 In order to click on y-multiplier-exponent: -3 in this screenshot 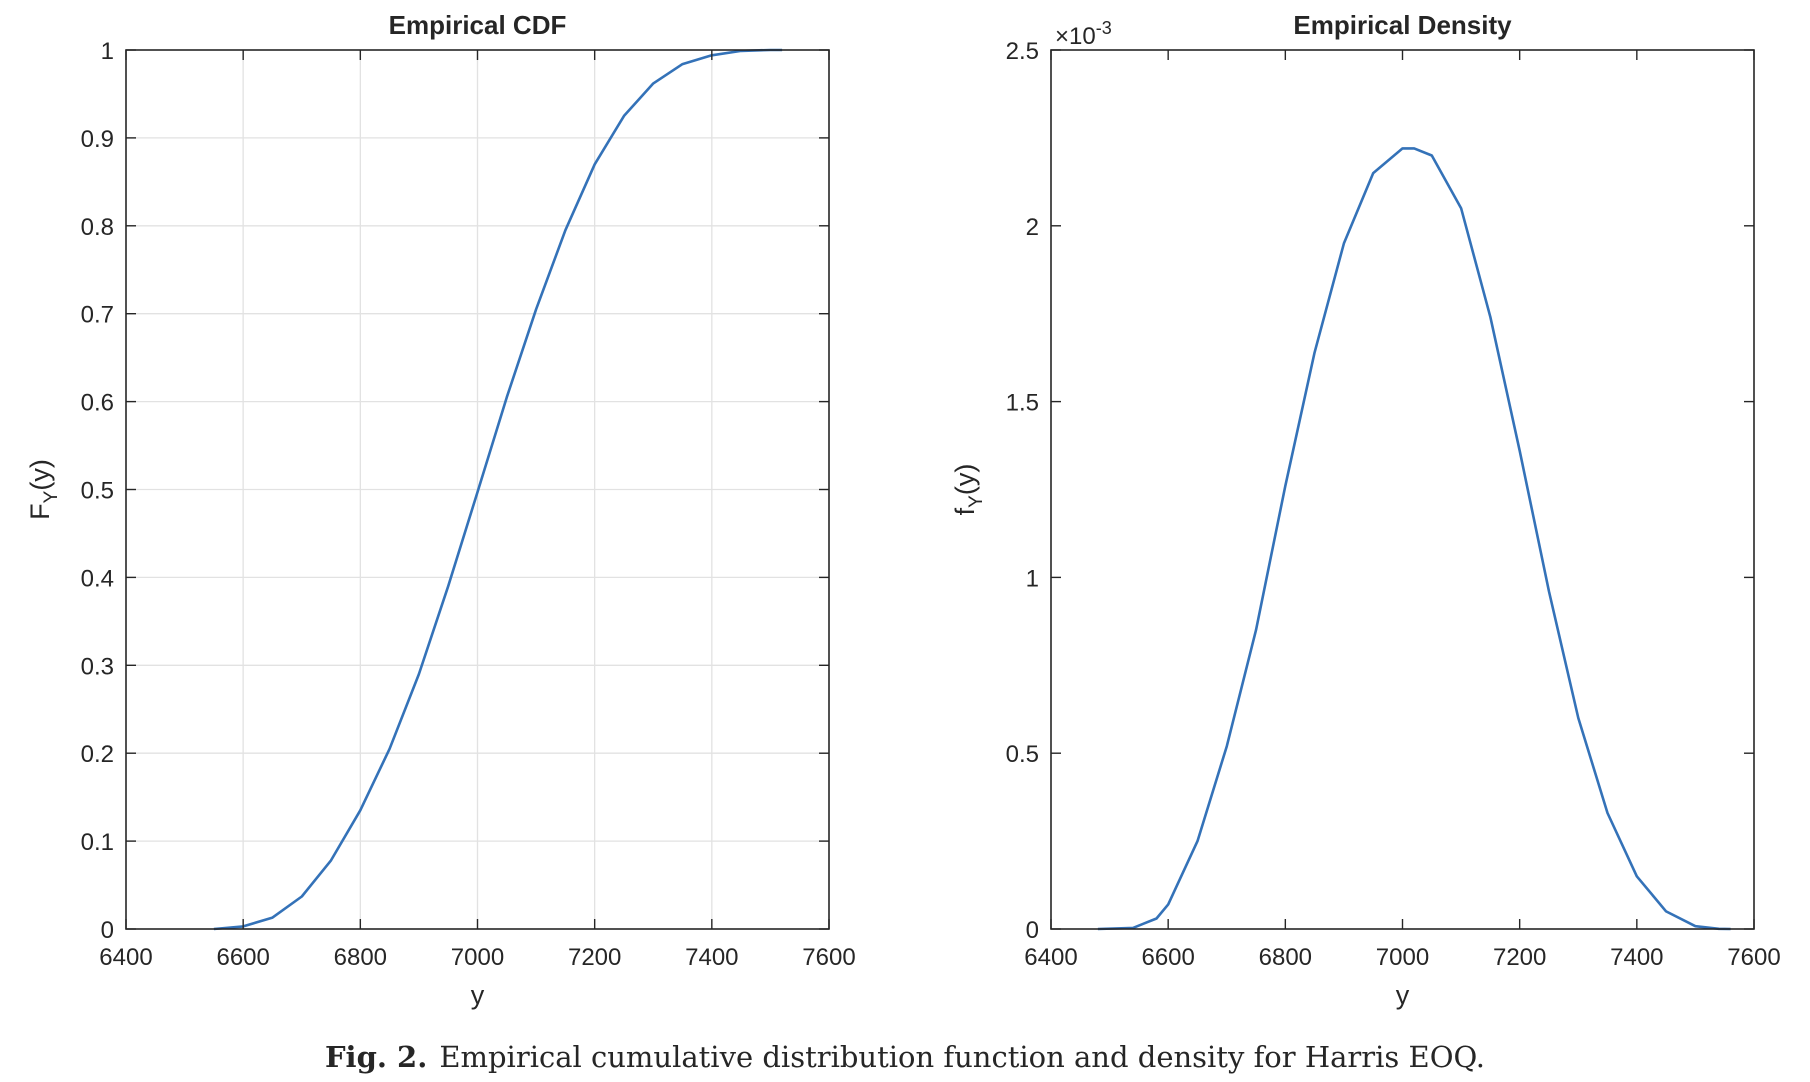, I will do `click(1104, 28)`.